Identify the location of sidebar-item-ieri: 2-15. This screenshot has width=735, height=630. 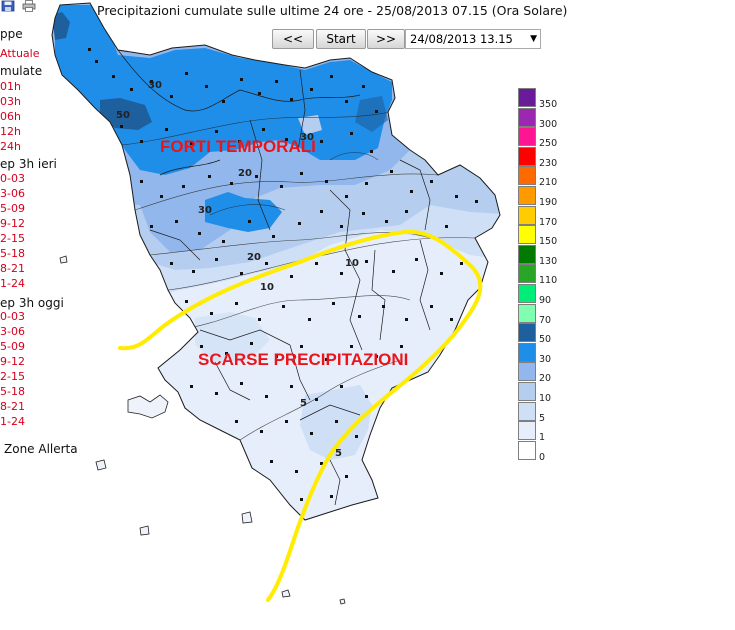
(12, 238).